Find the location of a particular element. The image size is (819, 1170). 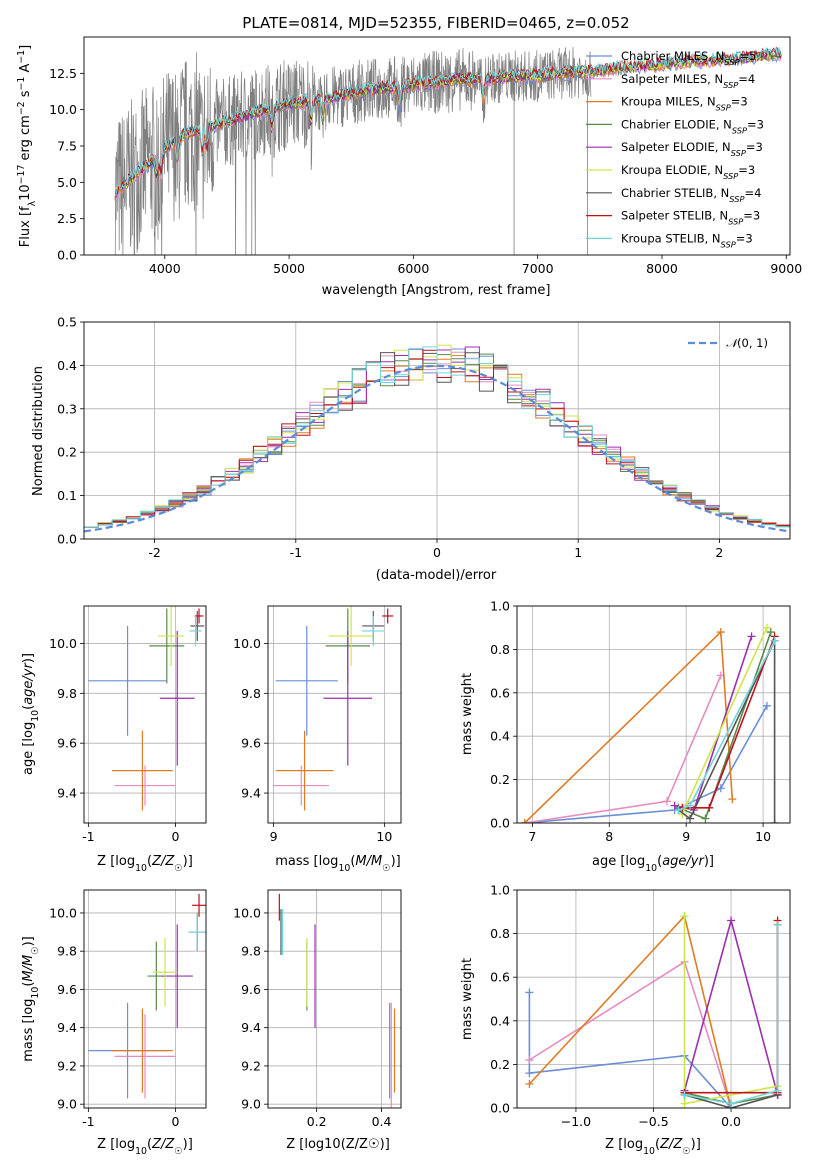

y-axis-label: Flux [fλ10−17 erg cm−2 s−1 A−1] is located at coordinates (27, 146).